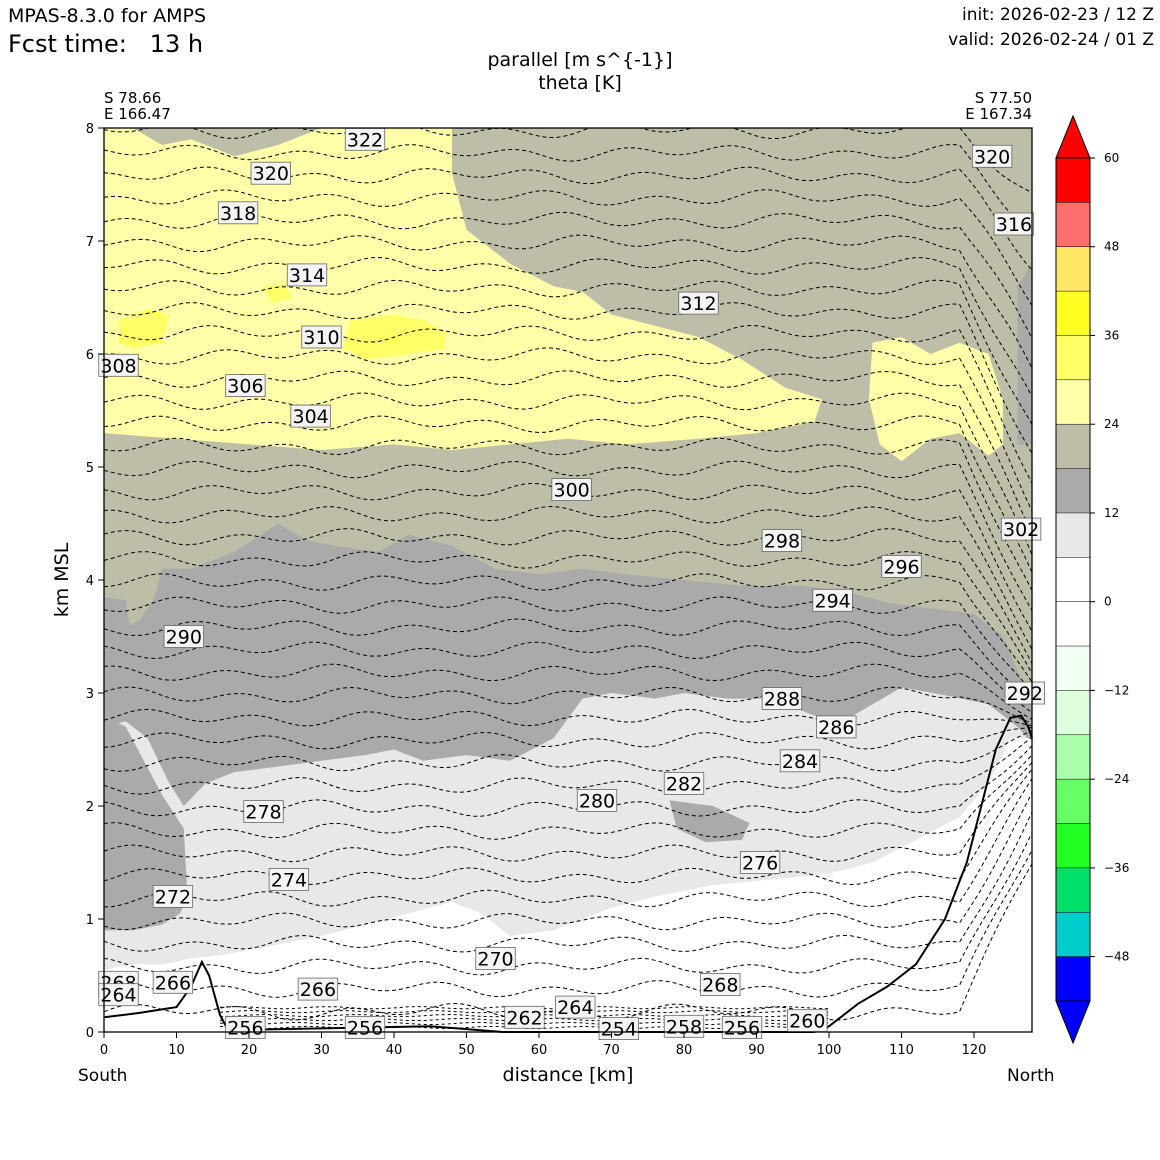 This screenshot has height=1160, width=1160. Describe the element at coordinates (263, 813) in the screenshot. I see `theta-label-text: 278` at that location.